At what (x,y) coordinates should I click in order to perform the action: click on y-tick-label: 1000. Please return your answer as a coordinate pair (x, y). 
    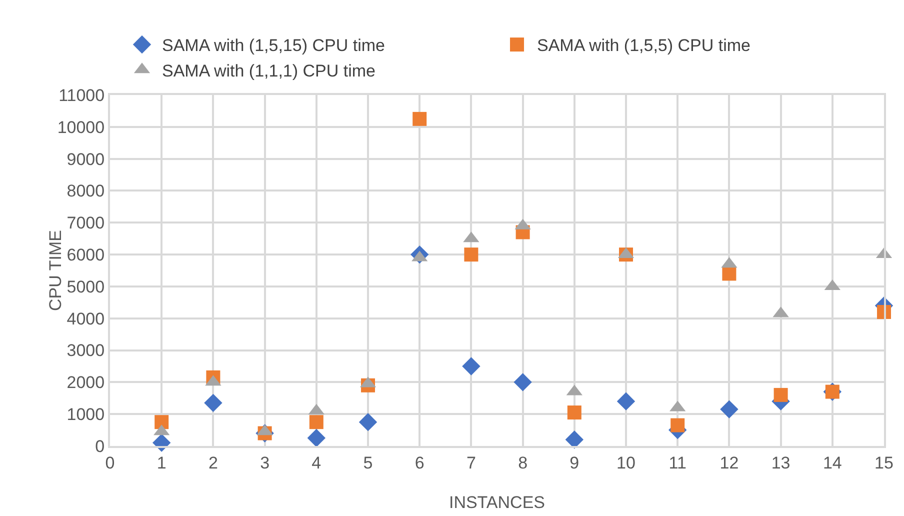
    Looking at the image, I should click on (85, 414).